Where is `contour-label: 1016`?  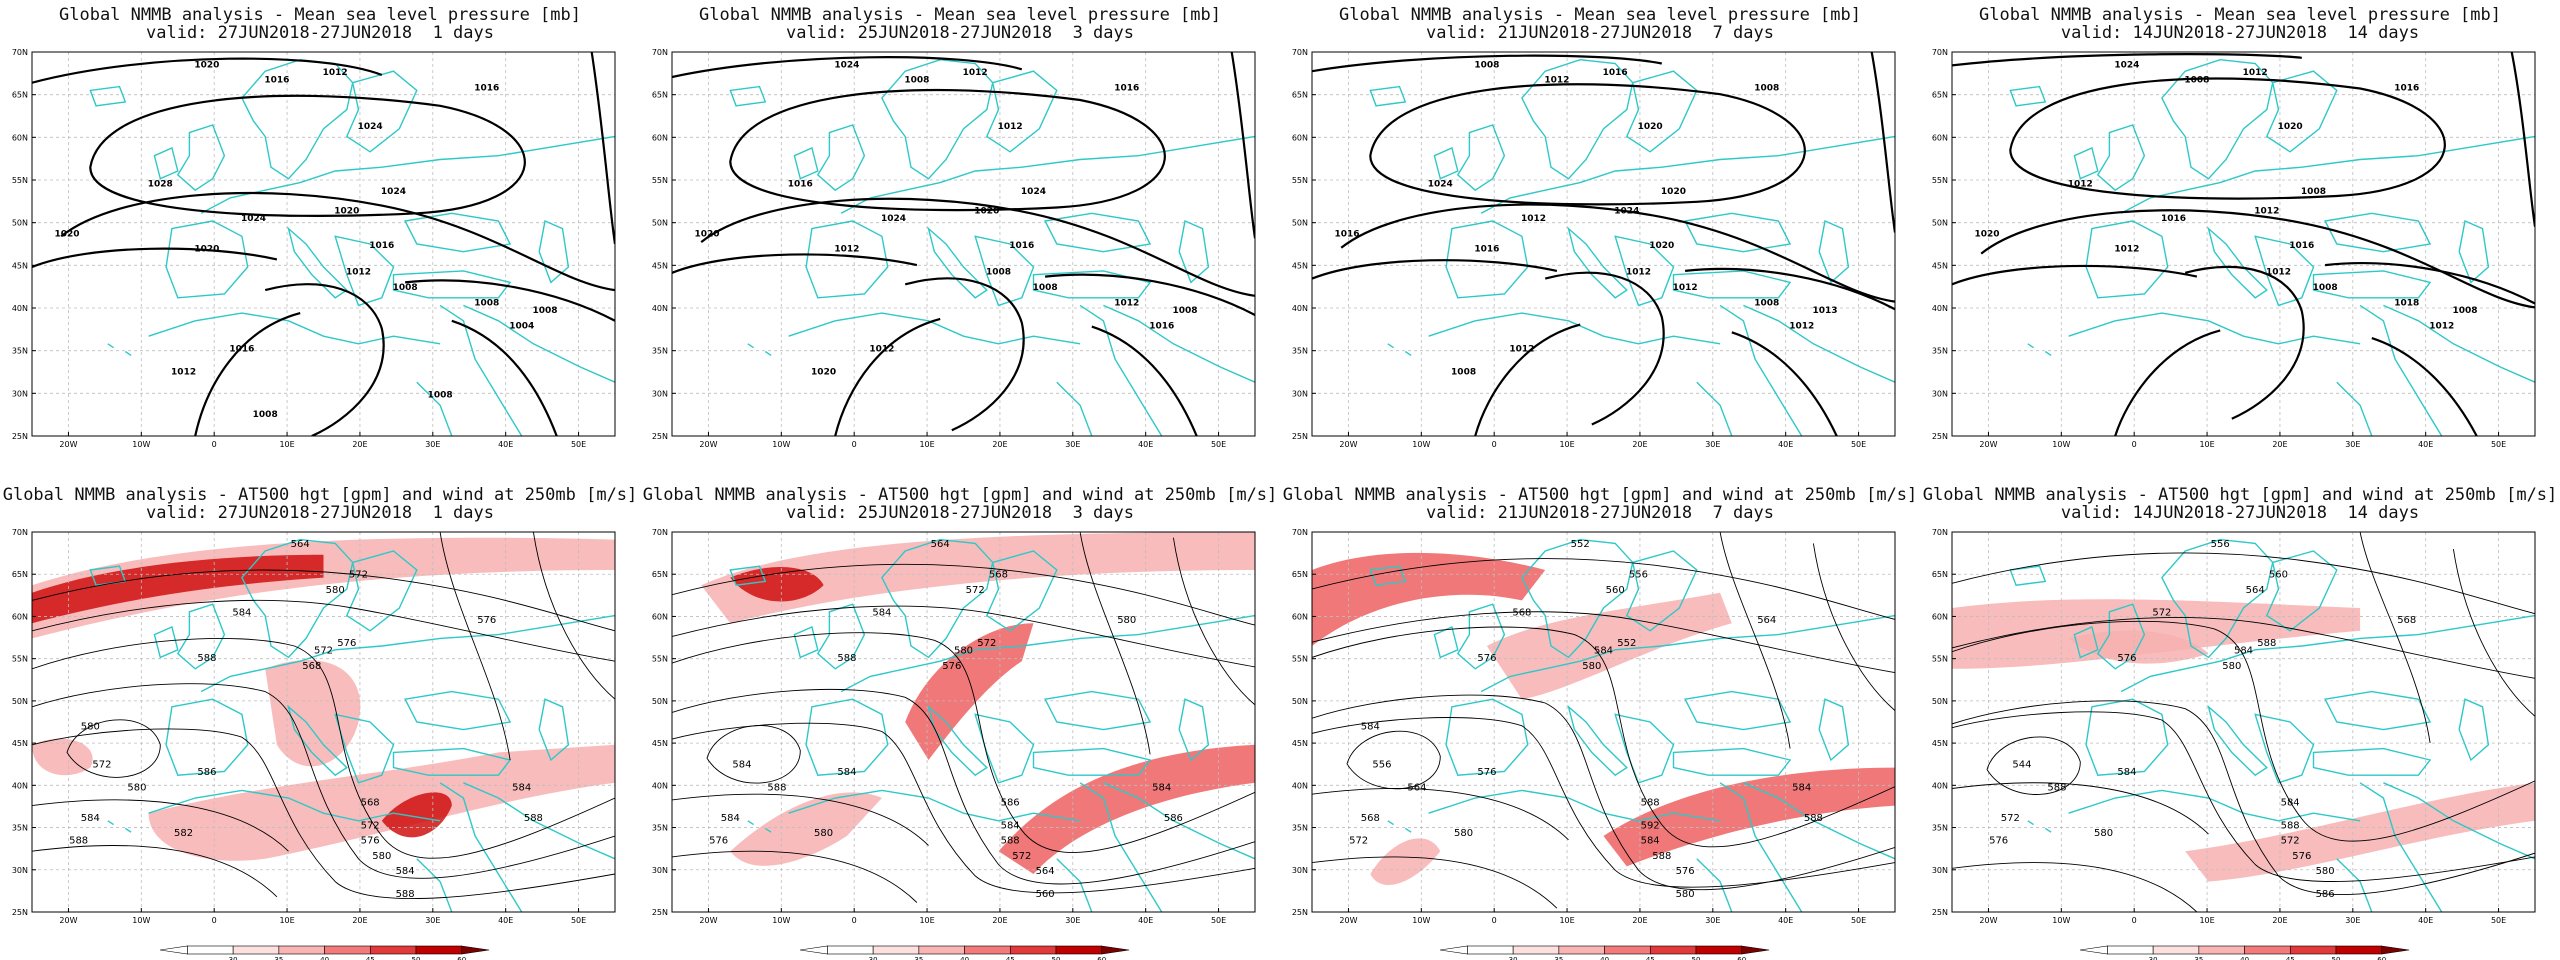
contour-label: 1016 is located at coordinates (486, 88).